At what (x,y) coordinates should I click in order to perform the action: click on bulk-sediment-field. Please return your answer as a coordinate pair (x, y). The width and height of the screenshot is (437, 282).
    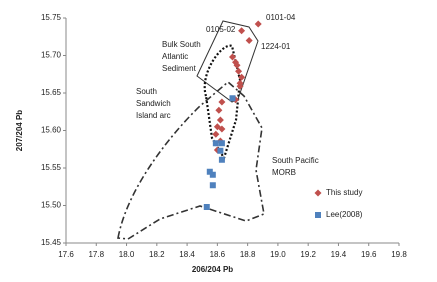
    Looking at the image, I should click on (227, 61).